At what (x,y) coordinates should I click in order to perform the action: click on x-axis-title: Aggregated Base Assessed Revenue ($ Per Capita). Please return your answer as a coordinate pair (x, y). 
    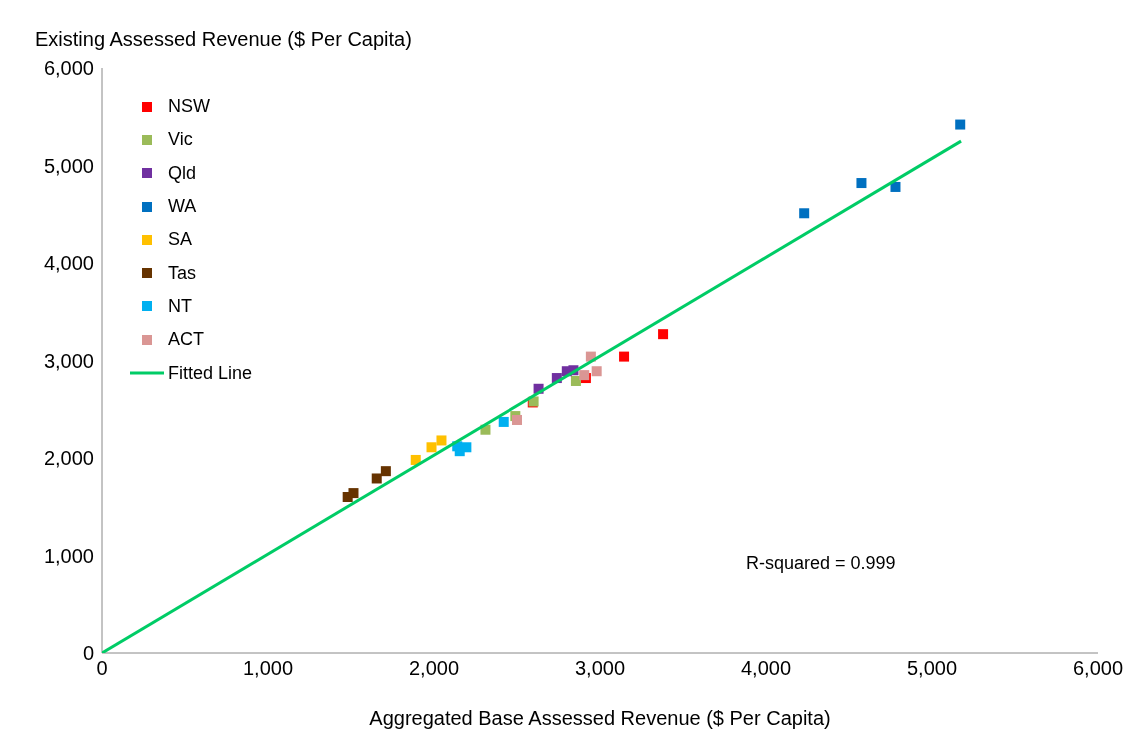
    Looking at the image, I should click on (600, 718).